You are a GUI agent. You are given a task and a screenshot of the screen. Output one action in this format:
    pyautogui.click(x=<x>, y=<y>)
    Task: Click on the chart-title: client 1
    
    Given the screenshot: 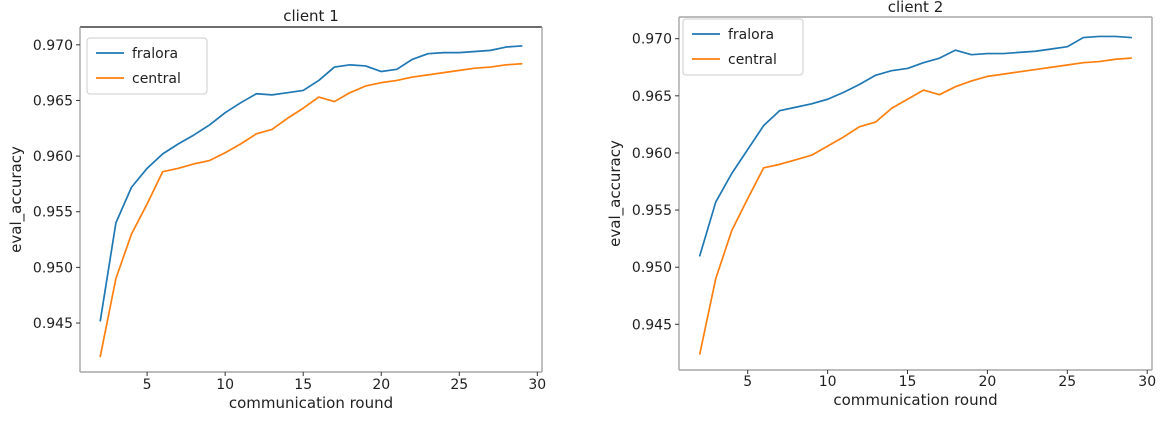 What is the action you would take?
    pyautogui.click(x=311, y=16)
    